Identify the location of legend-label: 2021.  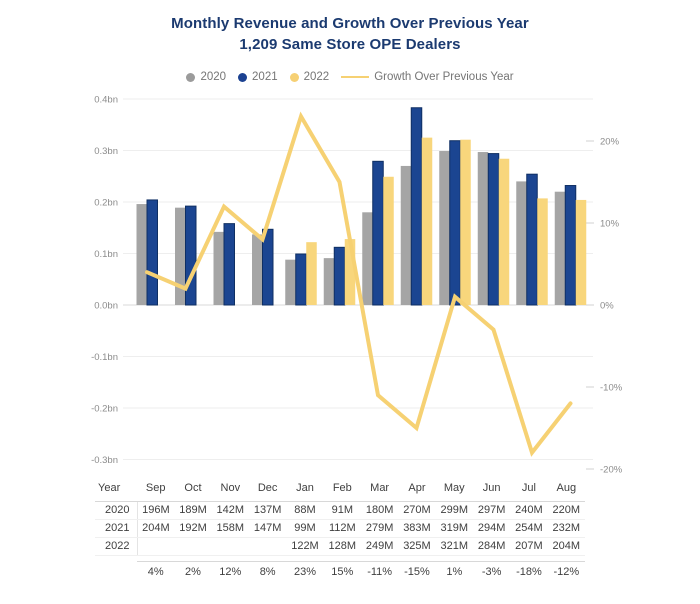
(265, 77).